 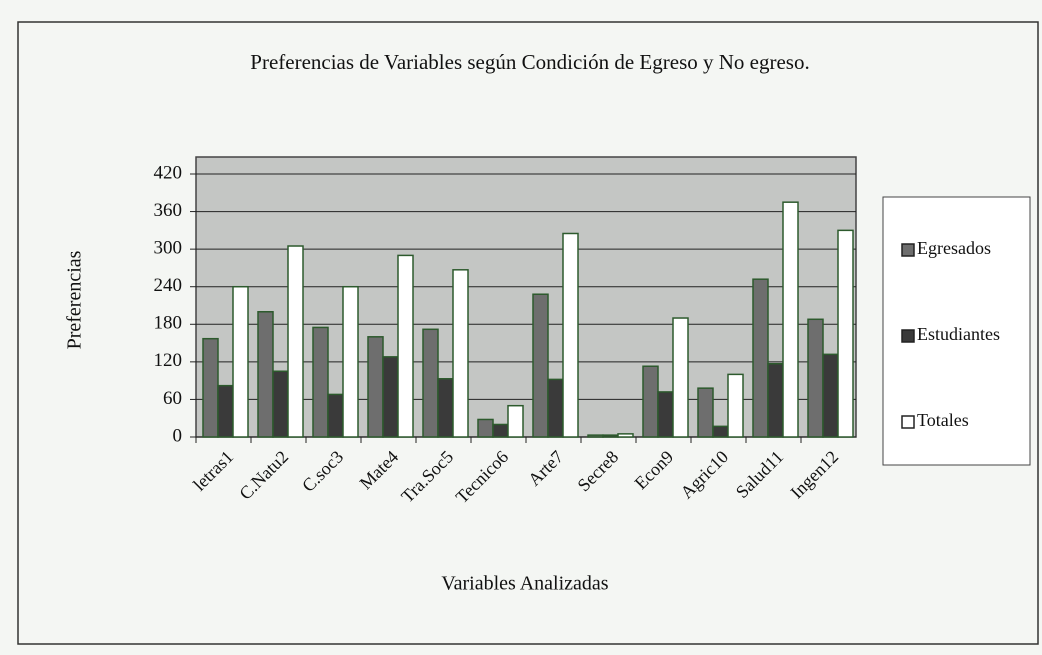 I want to click on y-tick-label: 240, so click(x=168, y=285).